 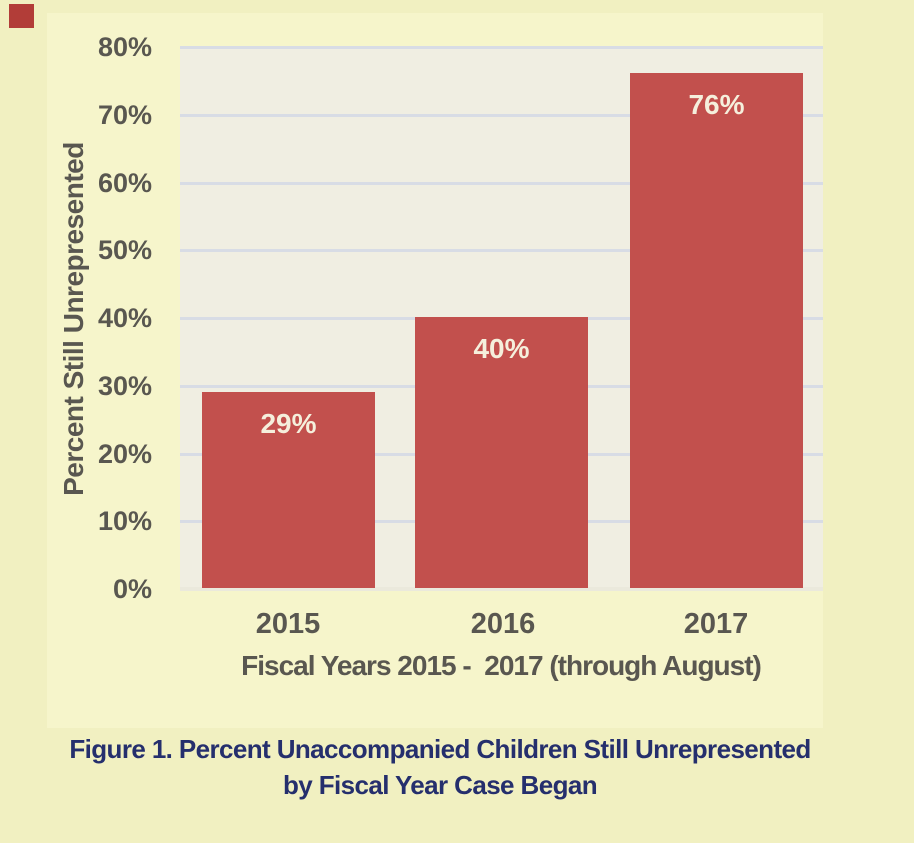 I want to click on x-tick-label-2017: 2017, so click(x=716, y=624).